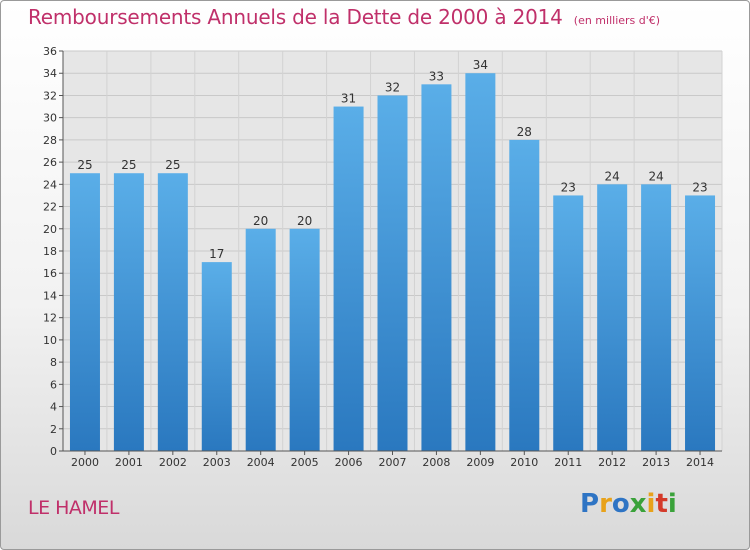 Image resolution: width=750 pixels, height=550 pixels. I want to click on y-tick-label: 30, so click(50, 118).